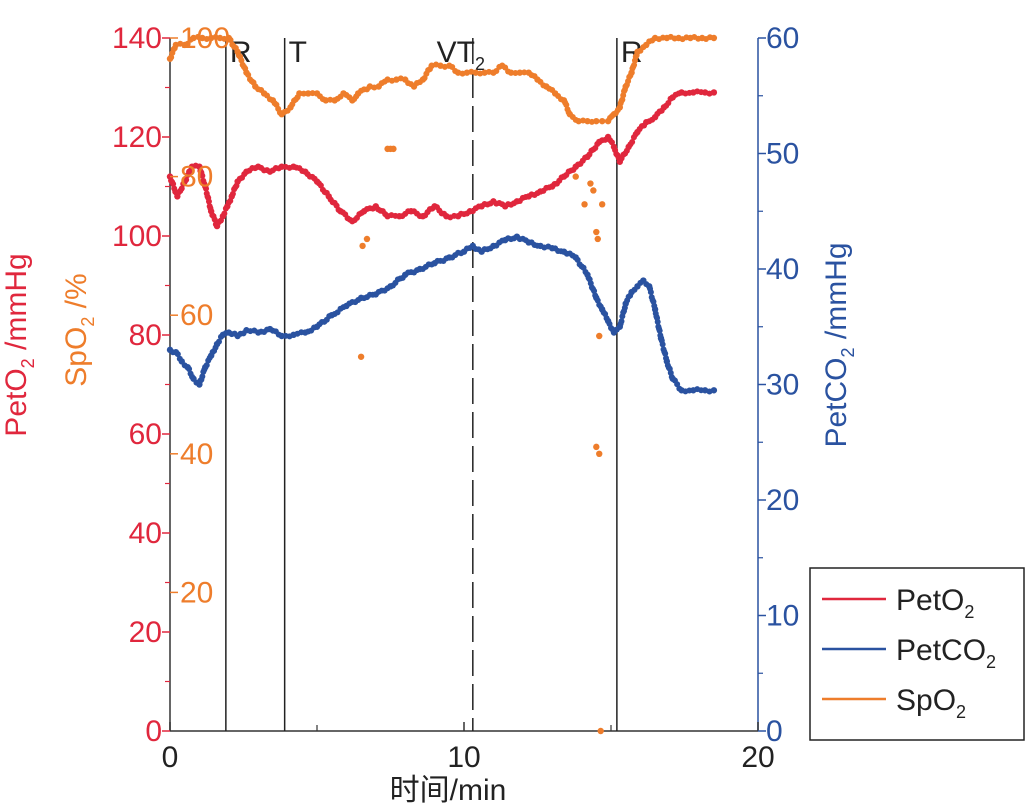  Describe the element at coordinates (137, 38) in the screenshot. I see `left-outer-tick-label: 140` at that location.